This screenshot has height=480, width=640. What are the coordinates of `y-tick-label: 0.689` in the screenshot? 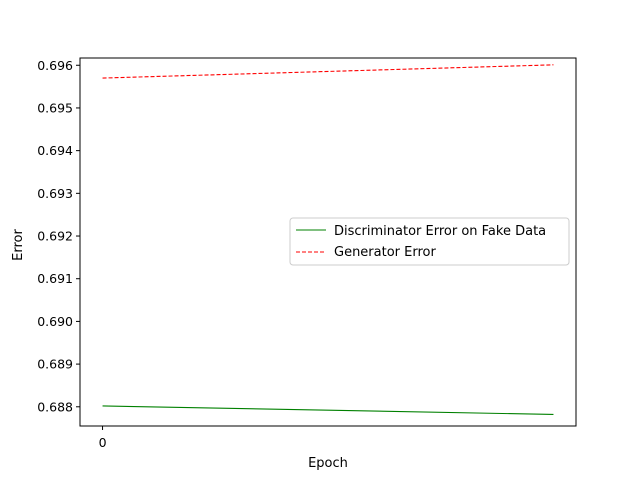 It's located at (55, 364).